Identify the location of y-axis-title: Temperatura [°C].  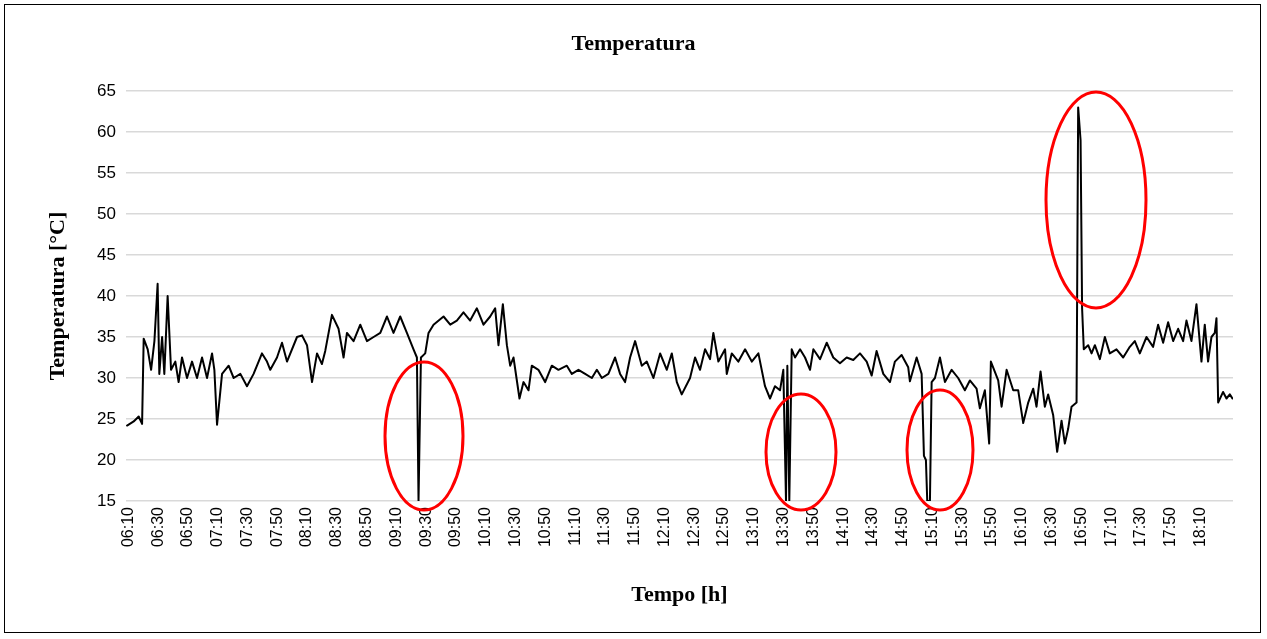
(56, 296).